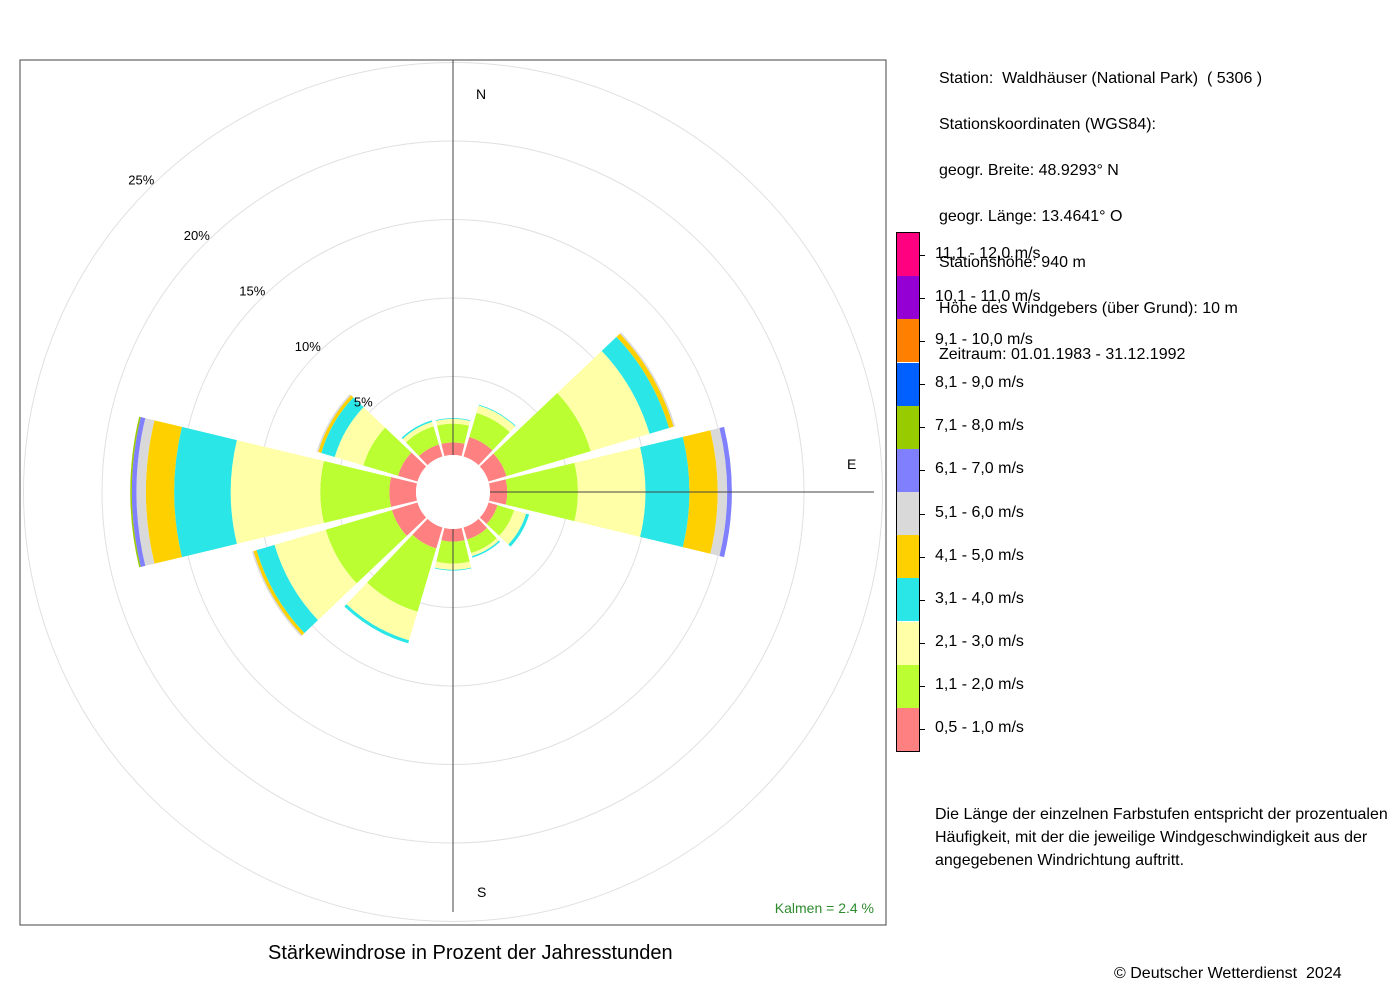 This screenshot has height=1000, width=1400. Describe the element at coordinates (979, 685) in the screenshot. I see `legend-label: 1,1 - 2,0 m/s` at that location.